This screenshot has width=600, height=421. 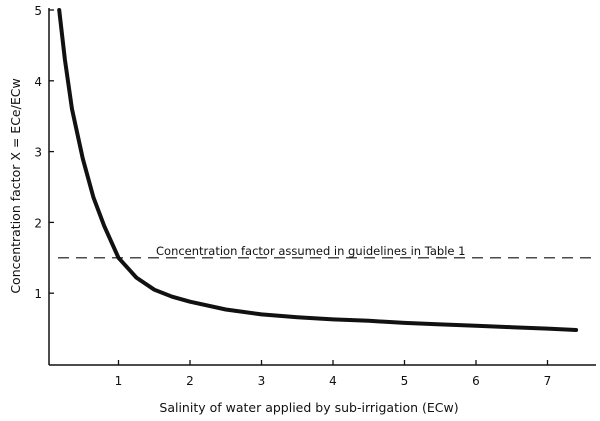 I want to click on y-tick-label: 3, so click(x=38, y=153).